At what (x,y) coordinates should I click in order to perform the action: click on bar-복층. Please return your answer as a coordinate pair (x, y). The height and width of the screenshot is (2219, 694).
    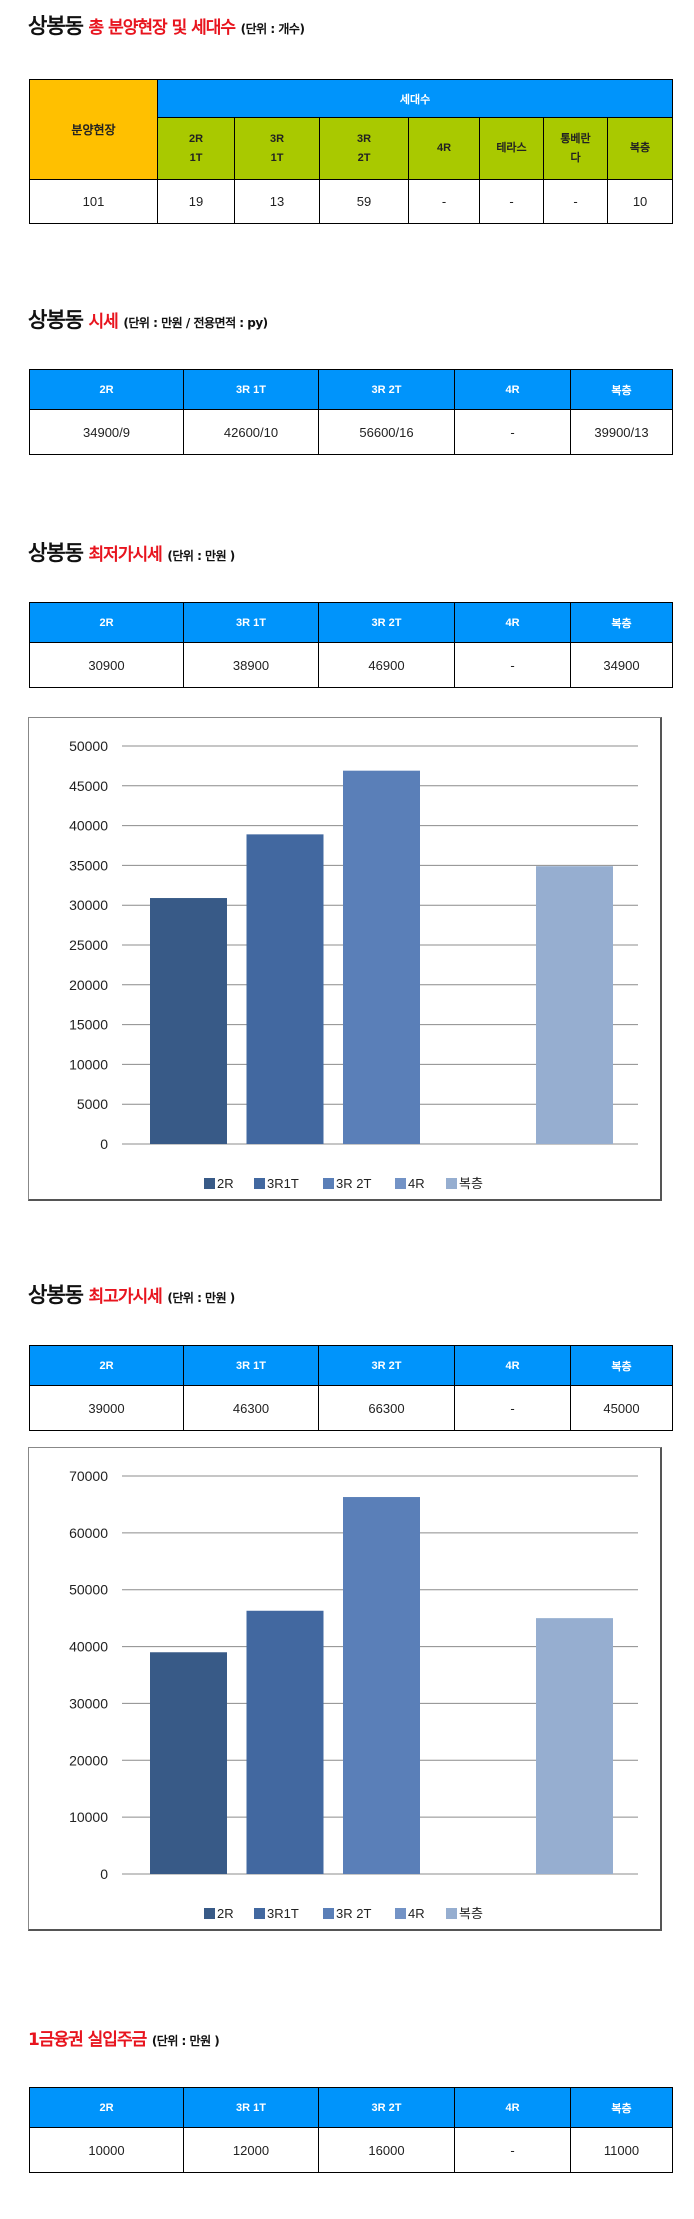
    Looking at the image, I should click on (574, 1746).